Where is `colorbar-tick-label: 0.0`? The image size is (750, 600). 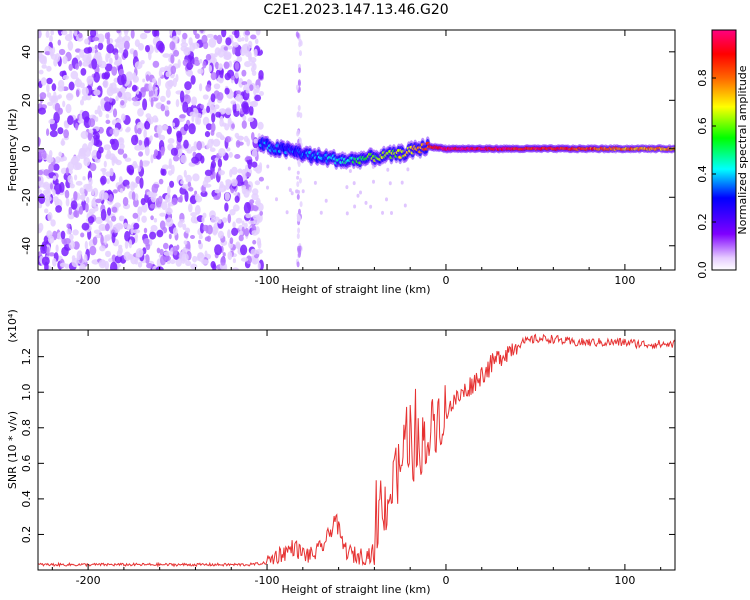
colorbar-tick-label: 0.0 is located at coordinates (702, 270).